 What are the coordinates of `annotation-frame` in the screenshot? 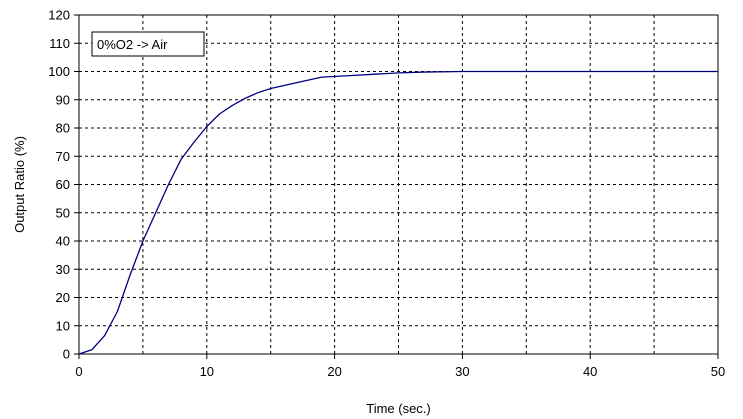 It's located at (148, 44).